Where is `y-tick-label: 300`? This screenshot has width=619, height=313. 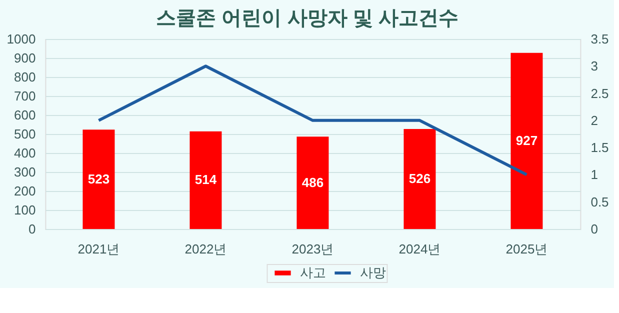 y-tick-label: 300 is located at coordinates (25, 172).